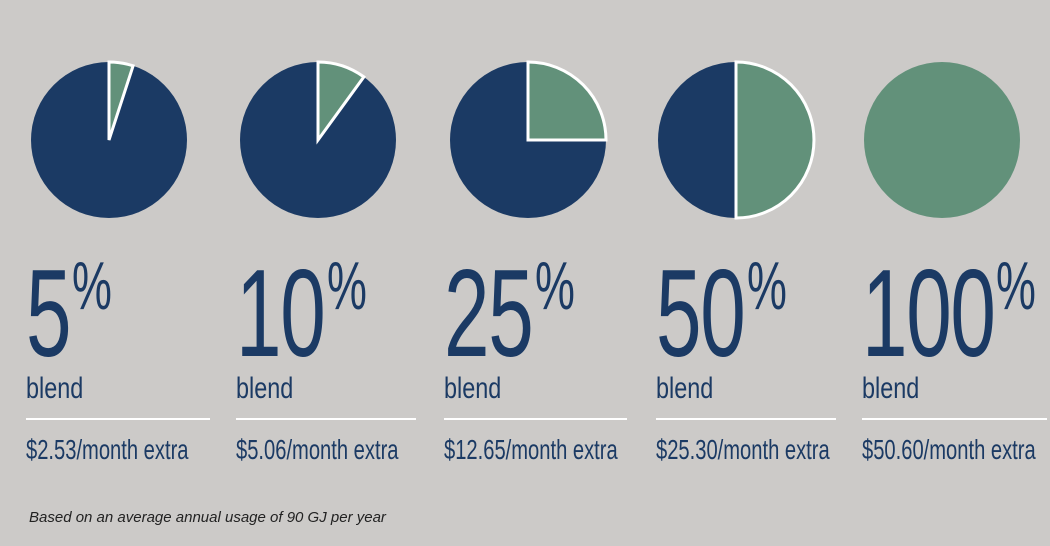  I want to click on blend-percentage: 50%, so click(731, 314).